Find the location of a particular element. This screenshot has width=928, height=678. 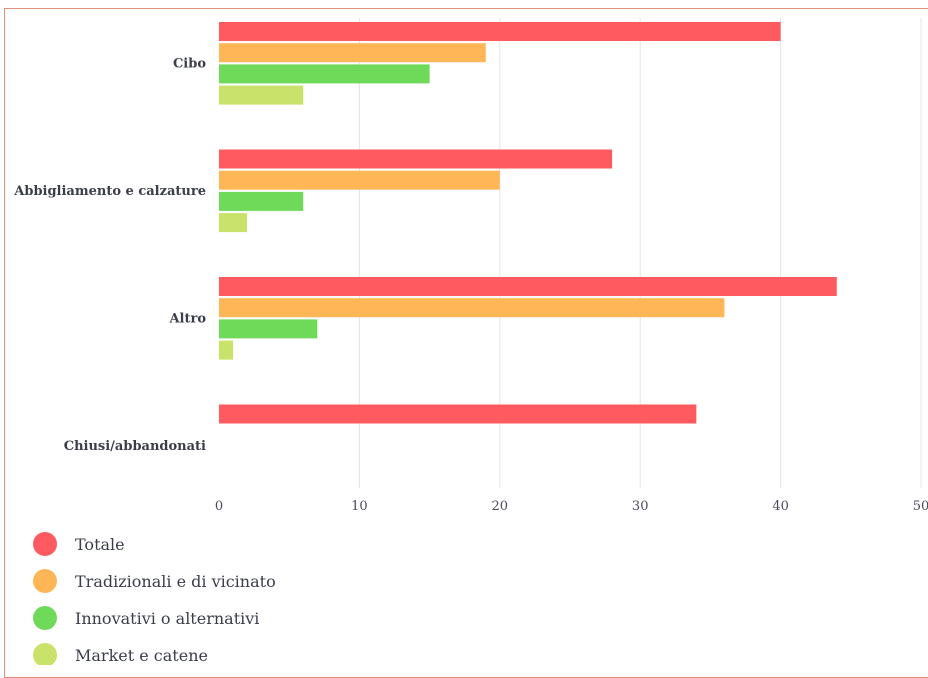

legend-label: Market e catene is located at coordinates (141, 655).